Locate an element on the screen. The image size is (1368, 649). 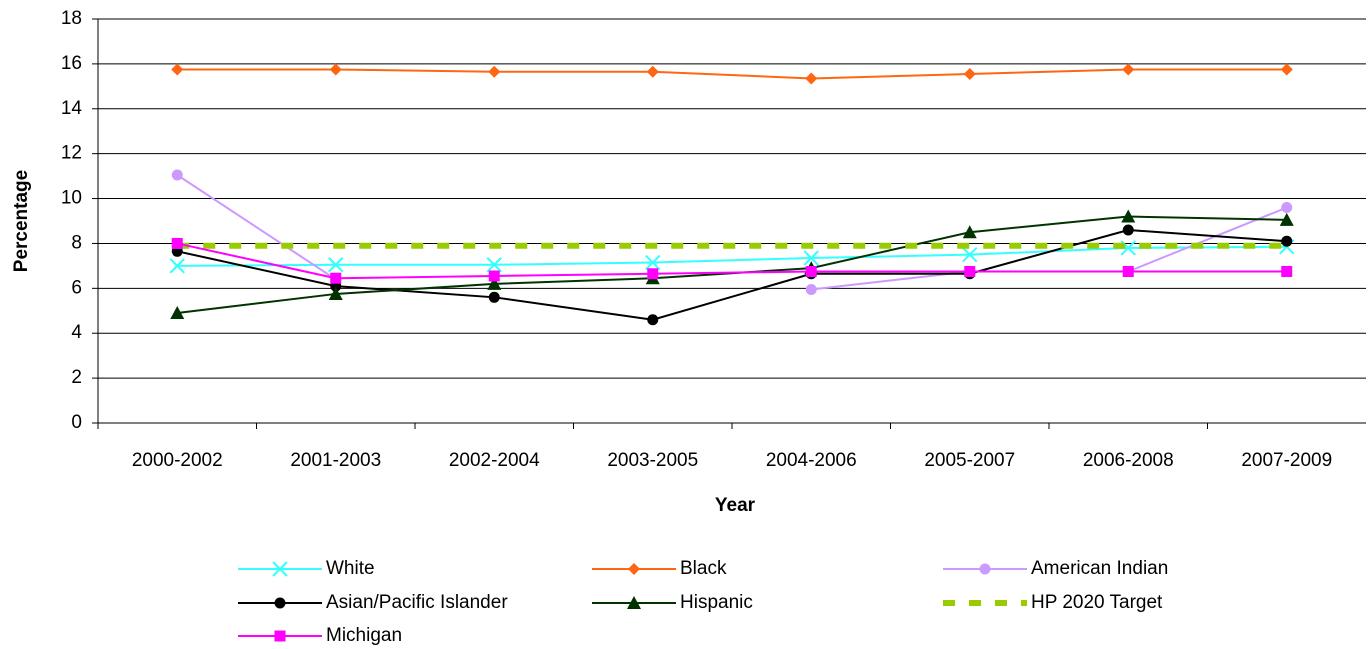
legend-label: Michigan is located at coordinates (364, 635).